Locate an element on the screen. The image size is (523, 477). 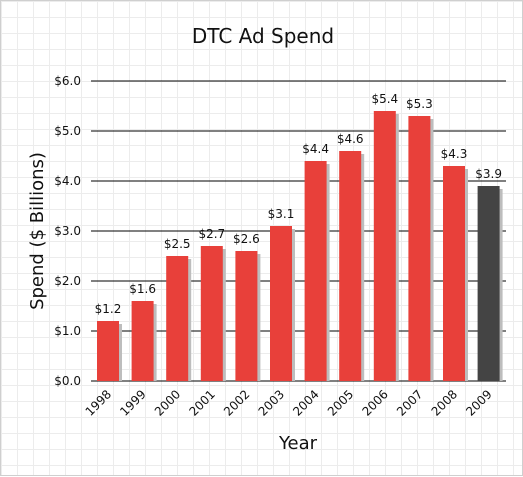
data-label: $4.6 is located at coordinates (350, 139).